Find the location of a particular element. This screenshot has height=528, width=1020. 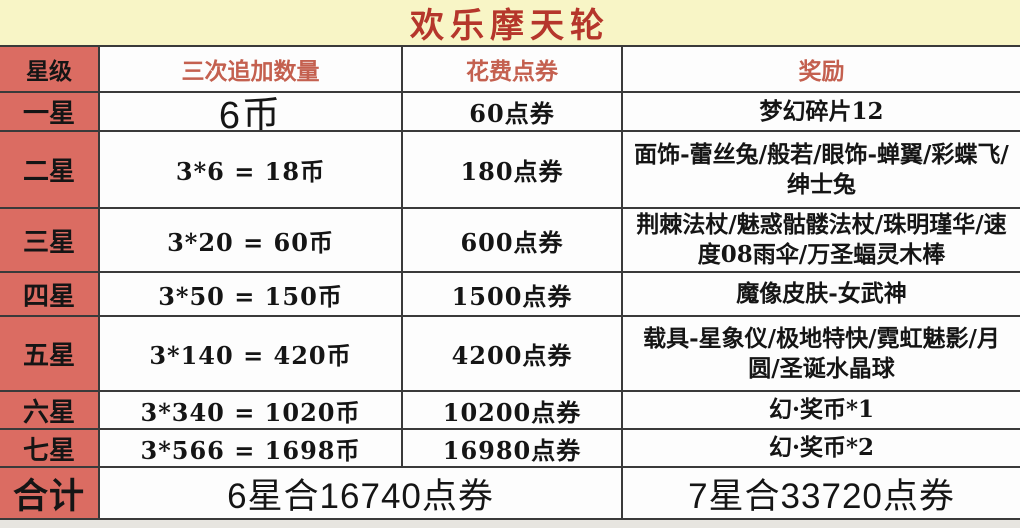

row-reward: 魔像皮肤-女武神 is located at coordinates (821, 295).